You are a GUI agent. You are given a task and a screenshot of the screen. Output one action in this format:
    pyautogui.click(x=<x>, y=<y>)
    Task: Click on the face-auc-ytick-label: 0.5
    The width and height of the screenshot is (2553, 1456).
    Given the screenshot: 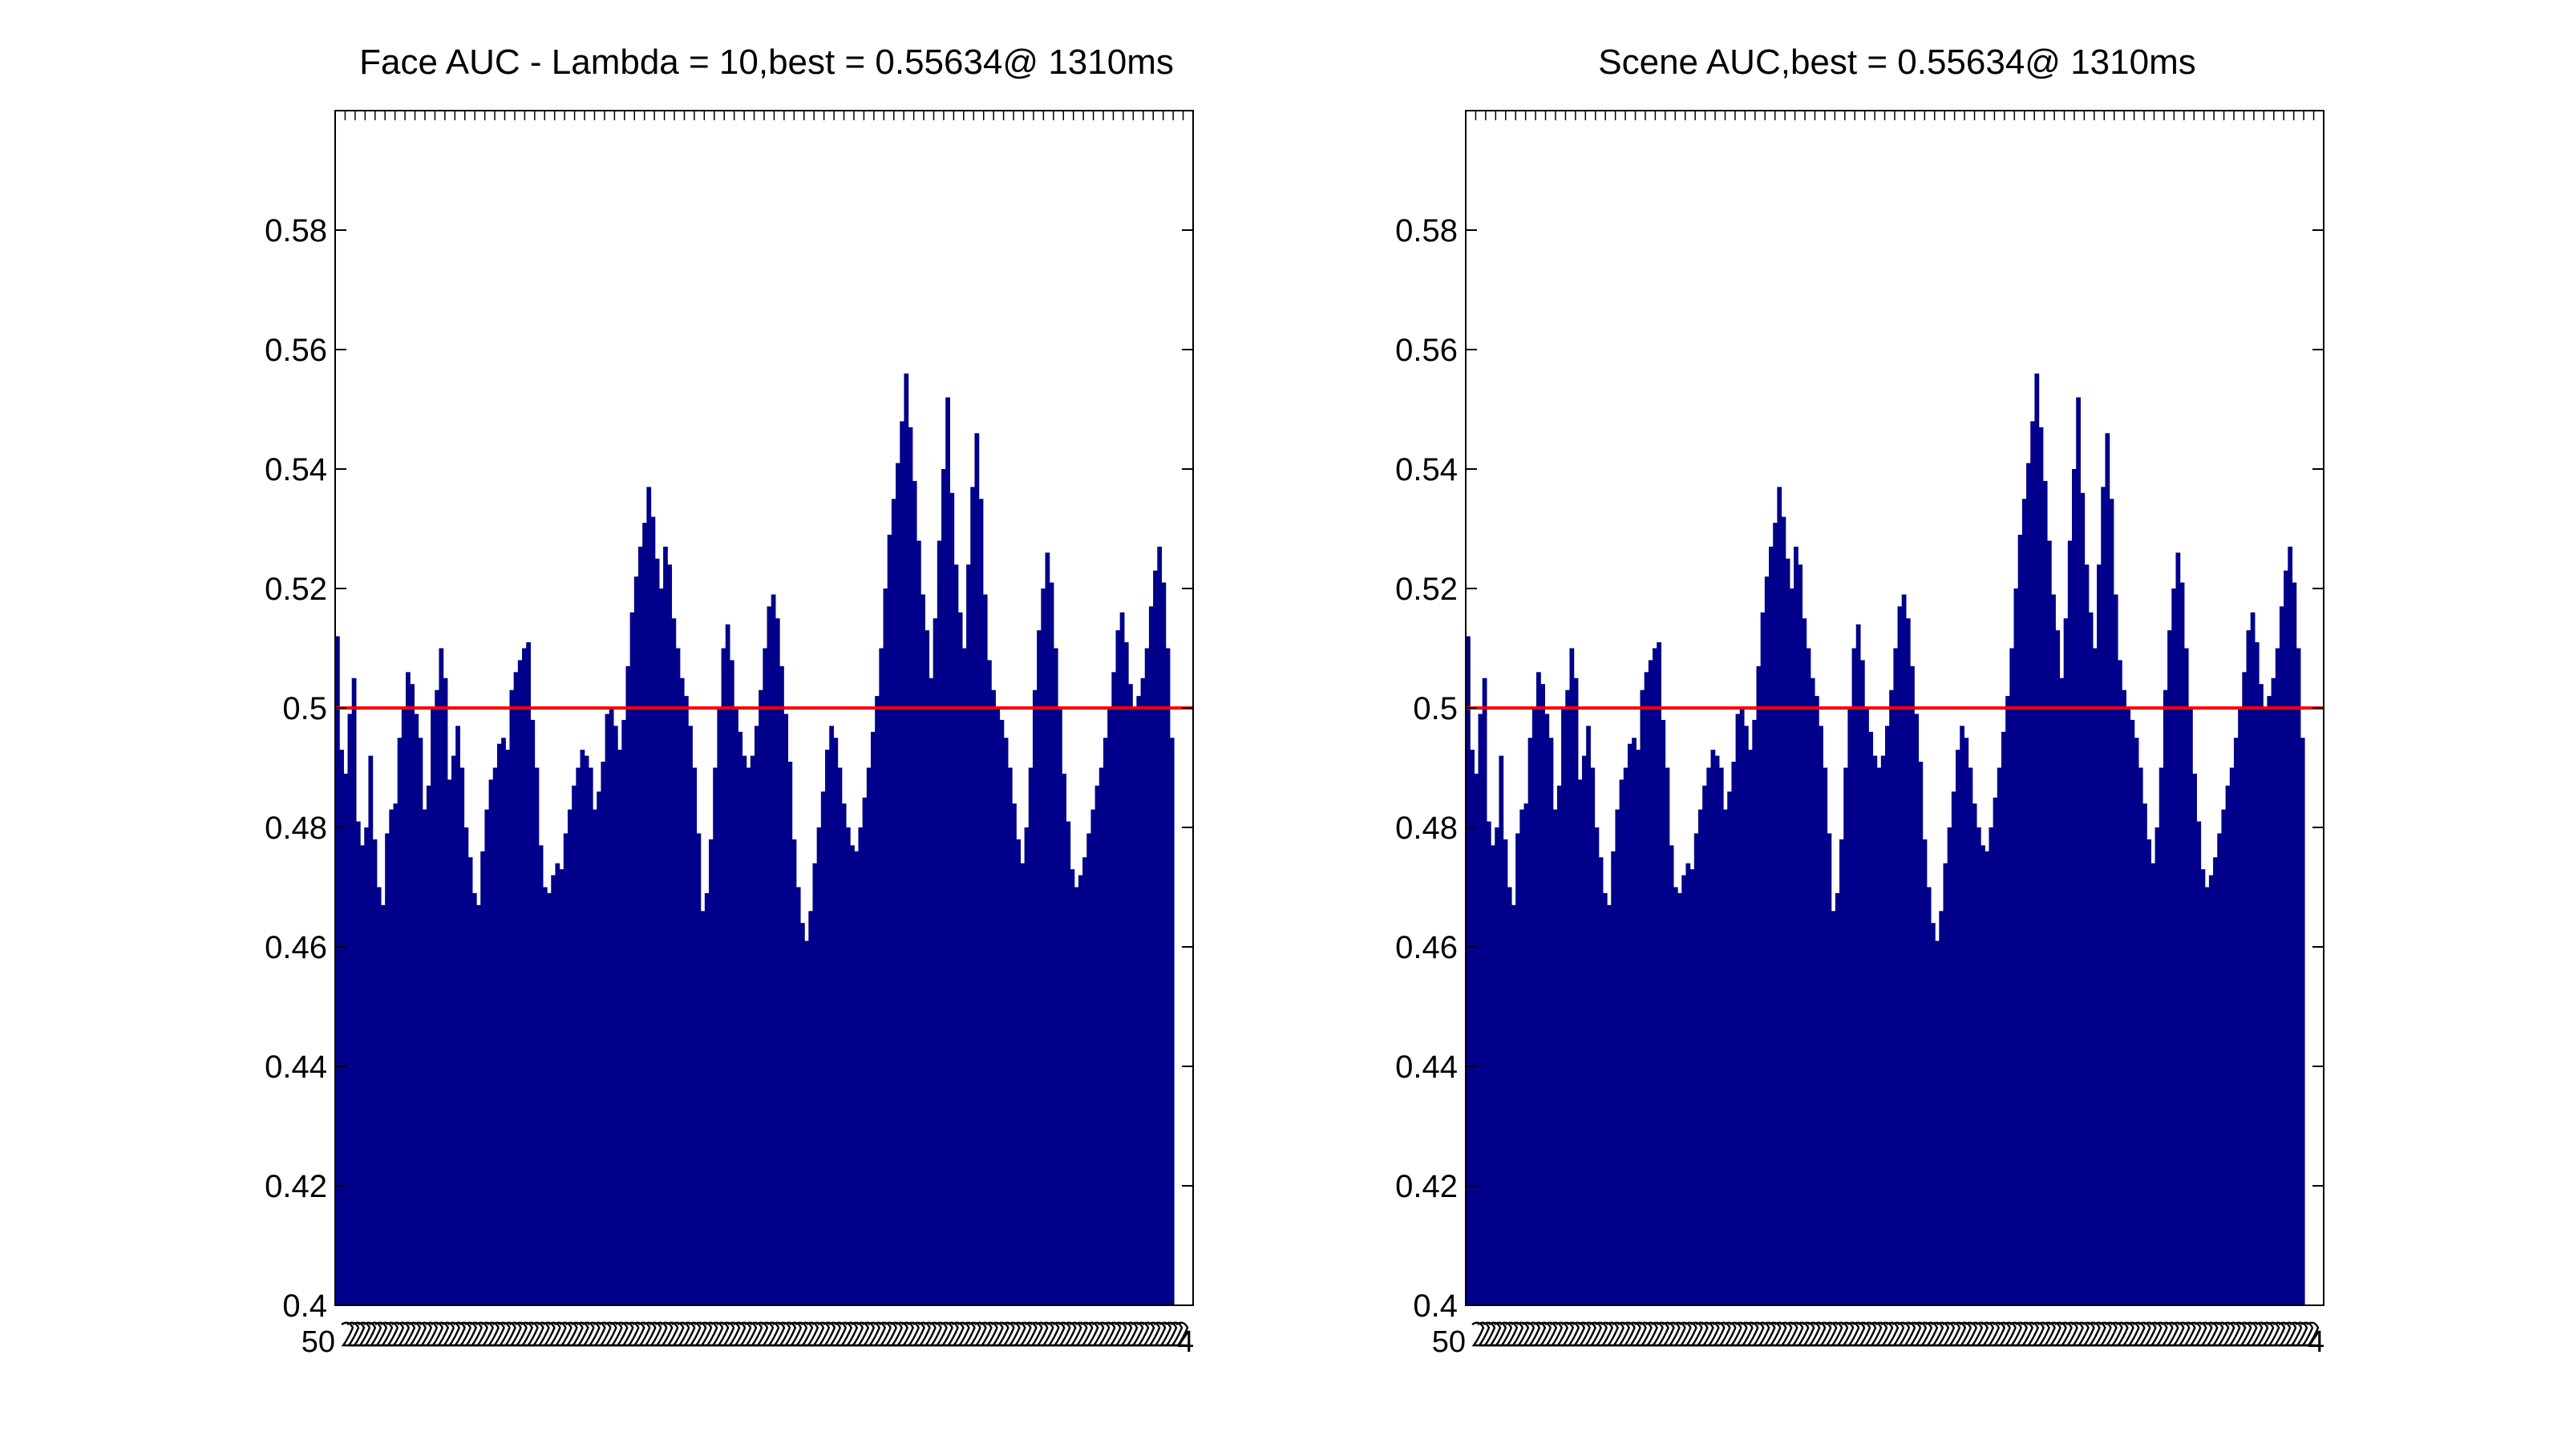 What is the action you would take?
    pyautogui.click(x=304, y=708)
    